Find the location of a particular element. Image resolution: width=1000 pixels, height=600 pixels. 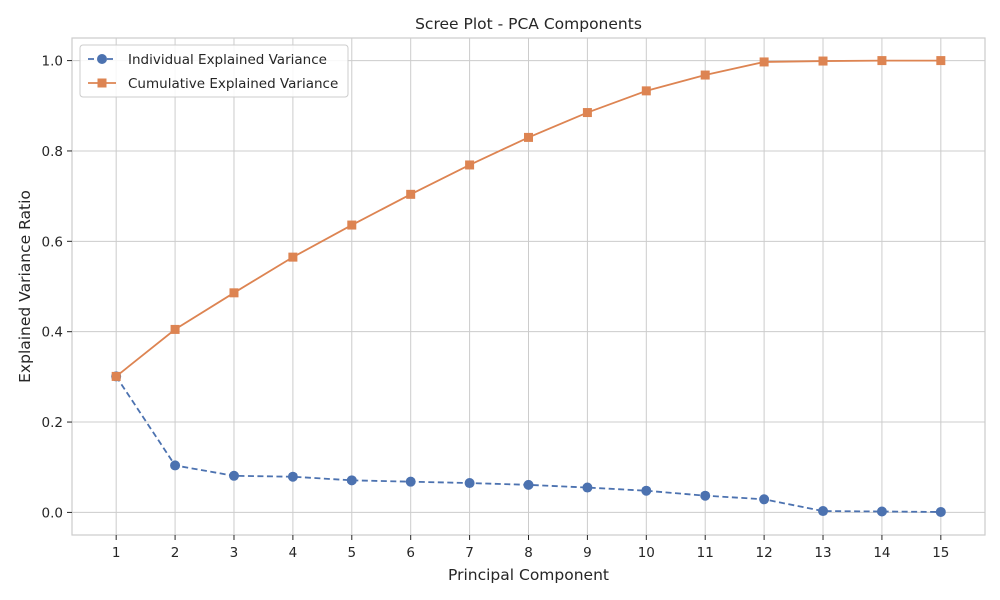

legend-entry: Individual Explained Variance is located at coordinates (207, 60).